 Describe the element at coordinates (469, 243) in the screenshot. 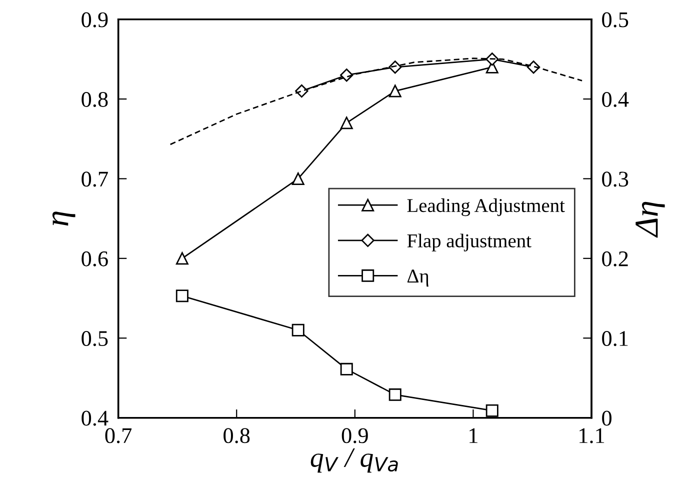

I see `legend-label: Flap adjustment` at that location.